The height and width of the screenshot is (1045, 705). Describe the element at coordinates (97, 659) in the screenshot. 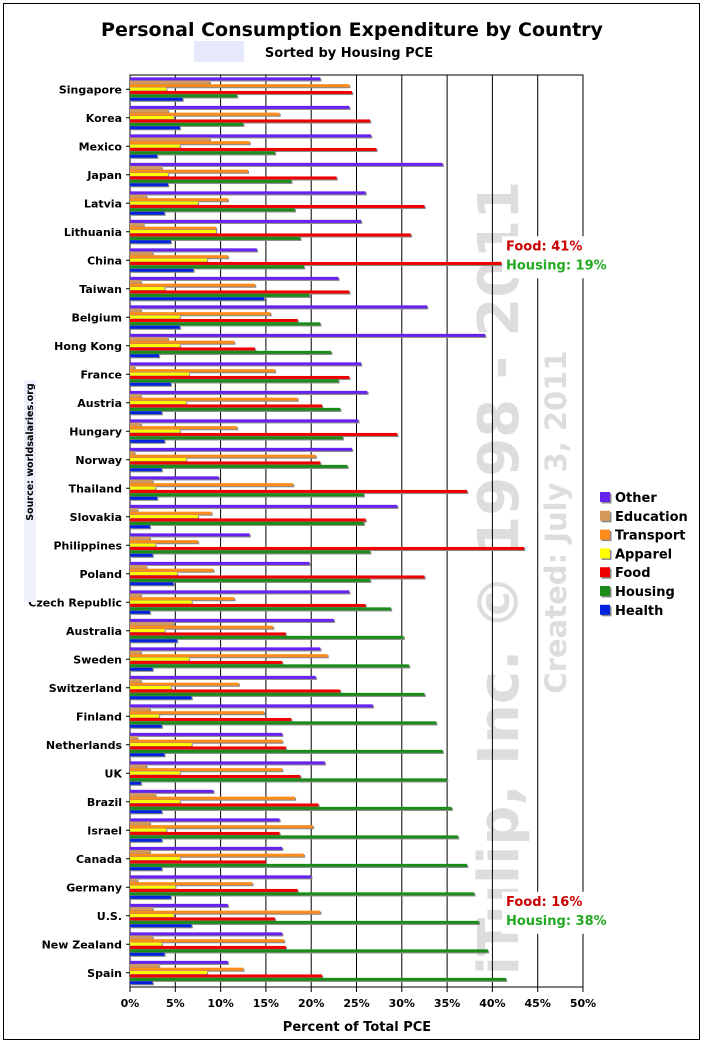

I see `category-label: Sweden` at that location.